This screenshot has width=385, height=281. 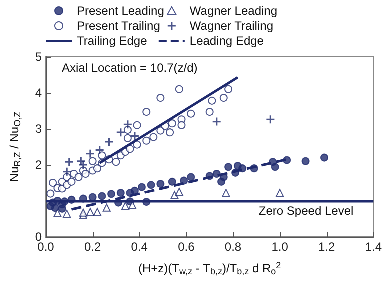 I want to click on ref-line-label: Zero Speed Level, so click(x=306, y=211).